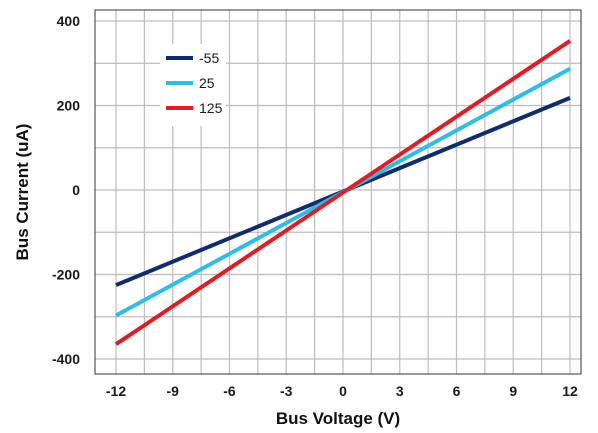  What do you see at coordinates (400, 391) in the screenshot?
I see `x-tick-label: 3` at bounding box center [400, 391].